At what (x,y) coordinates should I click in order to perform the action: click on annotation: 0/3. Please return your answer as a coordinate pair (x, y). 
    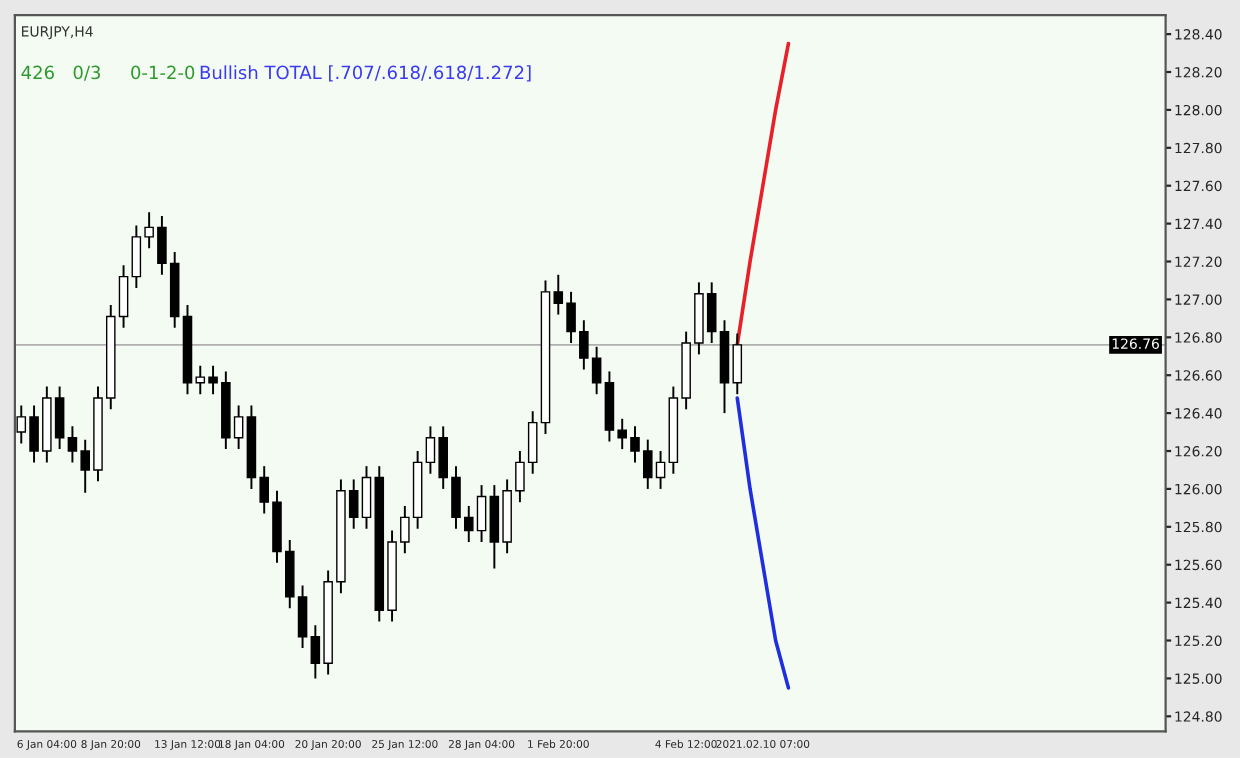
    Looking at the image, I should click on (87, 73).